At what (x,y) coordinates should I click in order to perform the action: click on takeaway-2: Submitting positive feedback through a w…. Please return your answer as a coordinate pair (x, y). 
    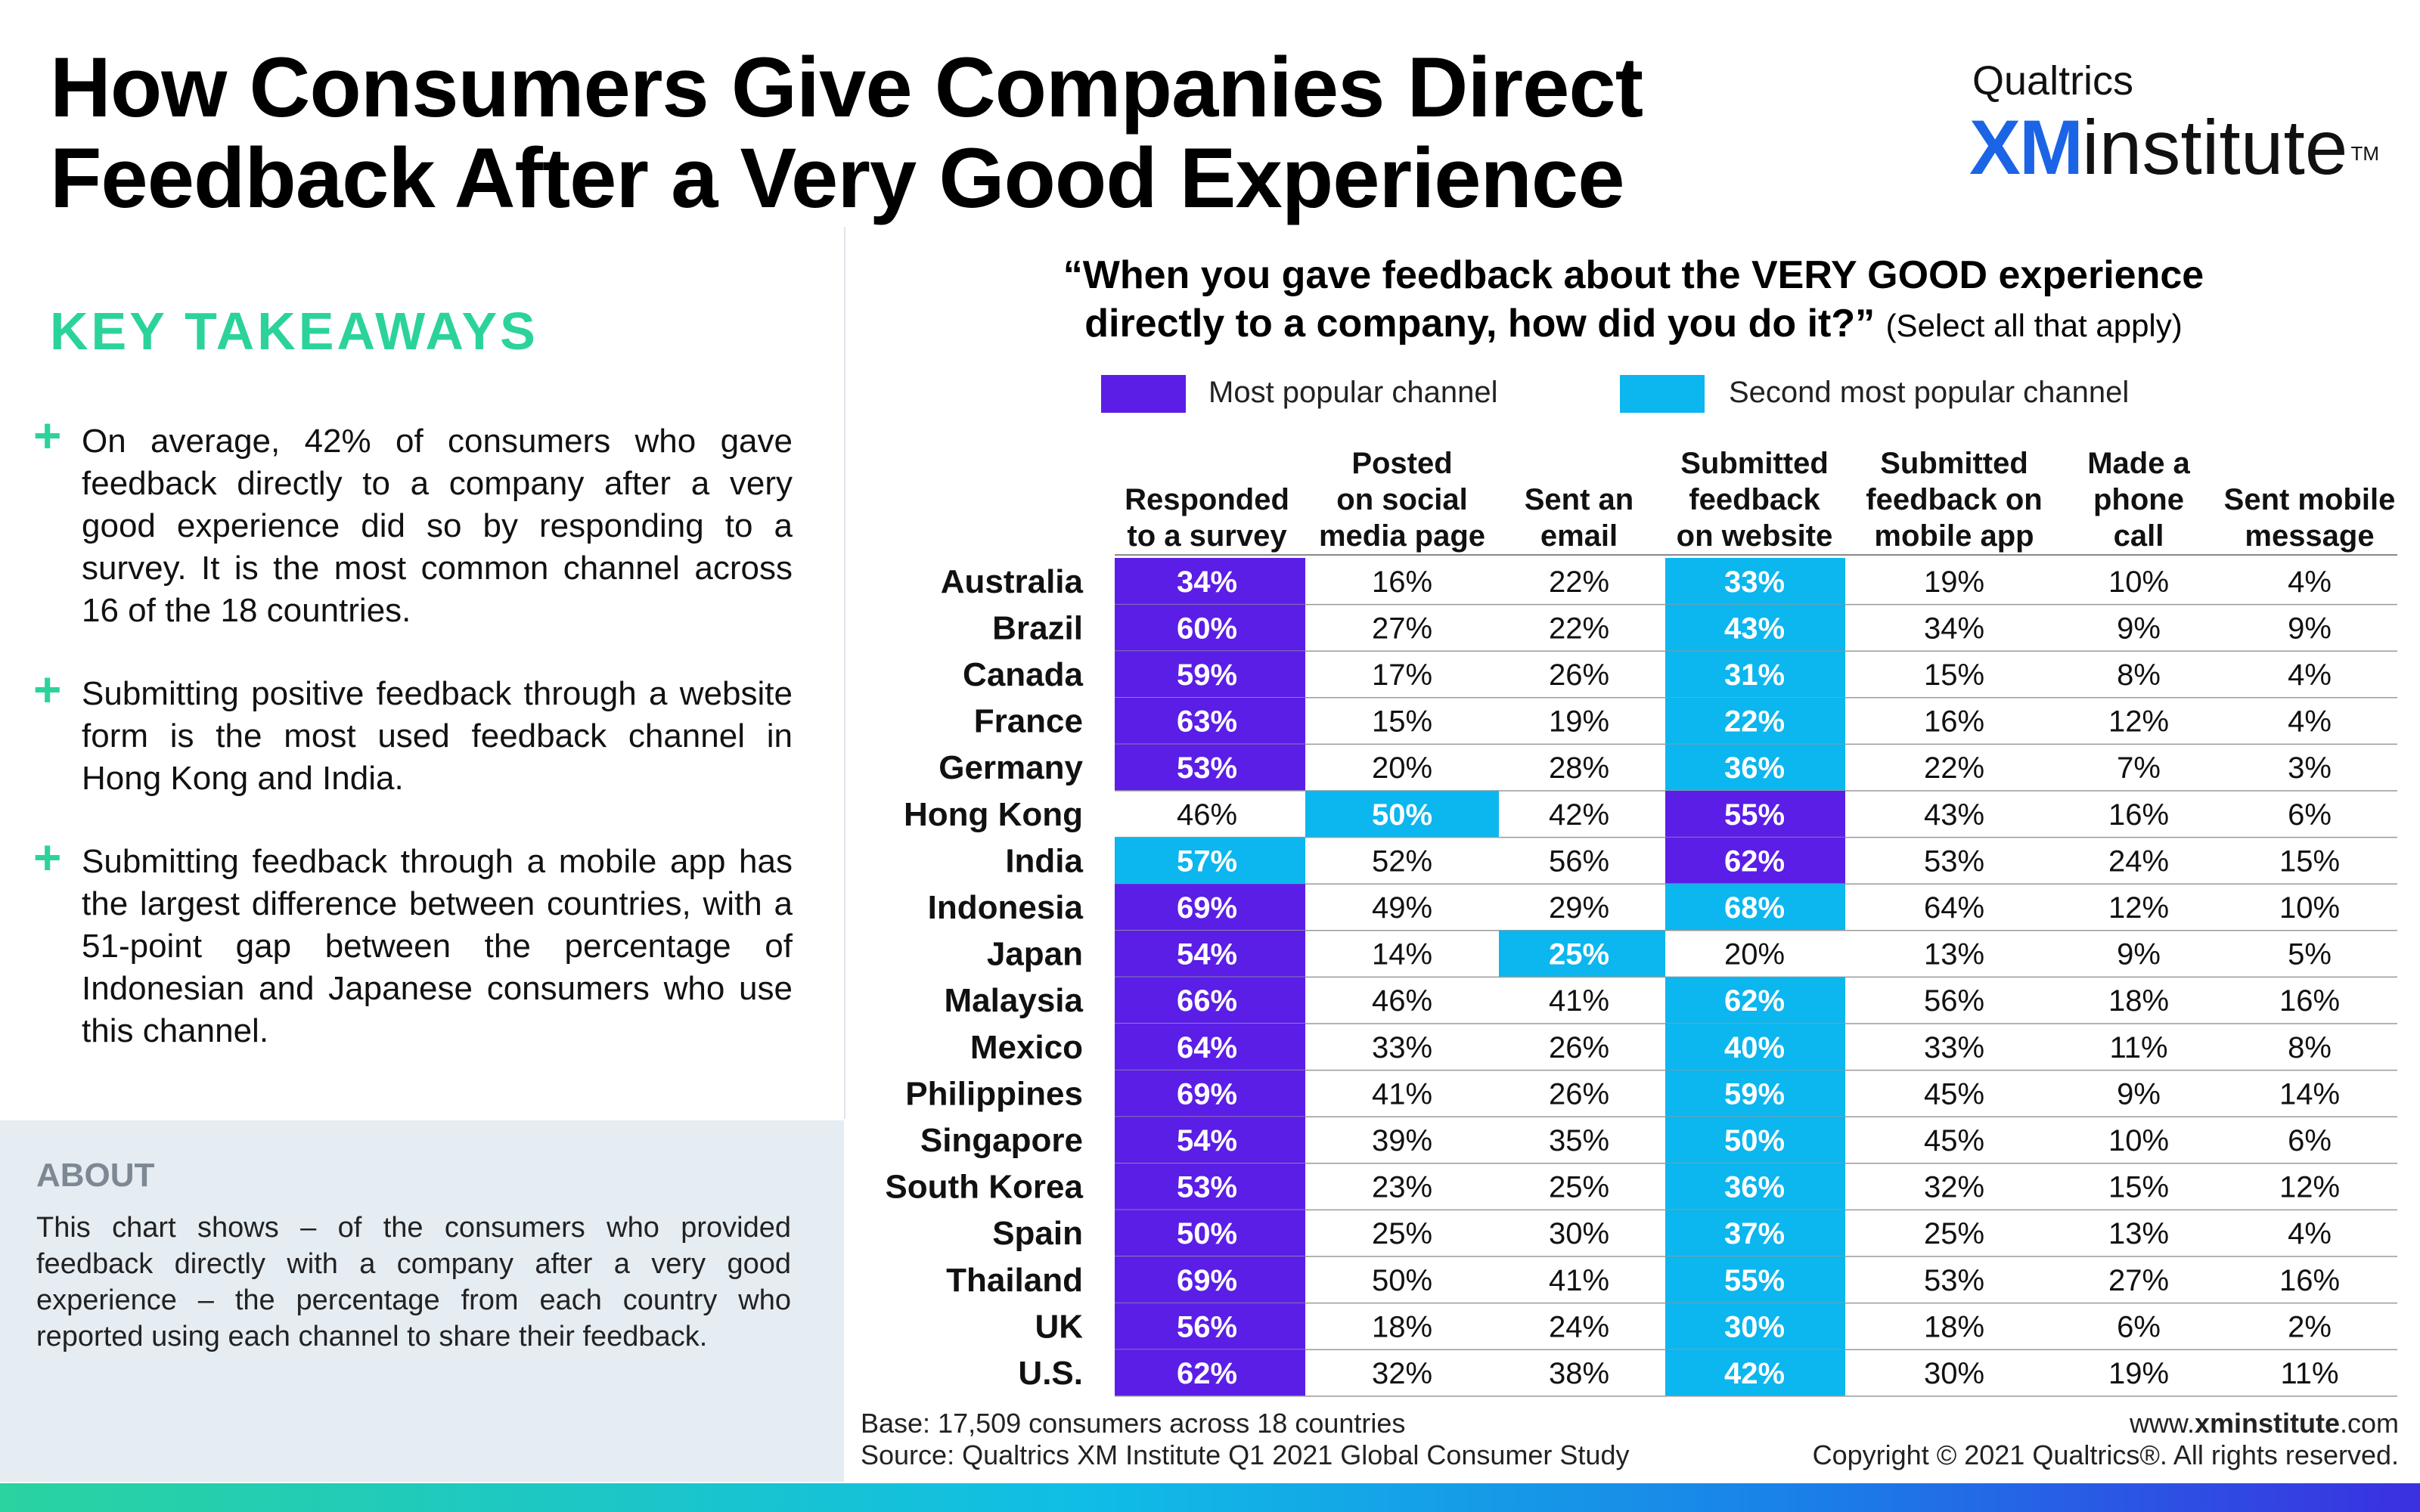
    Looking at the image, I should click on (437, 736).